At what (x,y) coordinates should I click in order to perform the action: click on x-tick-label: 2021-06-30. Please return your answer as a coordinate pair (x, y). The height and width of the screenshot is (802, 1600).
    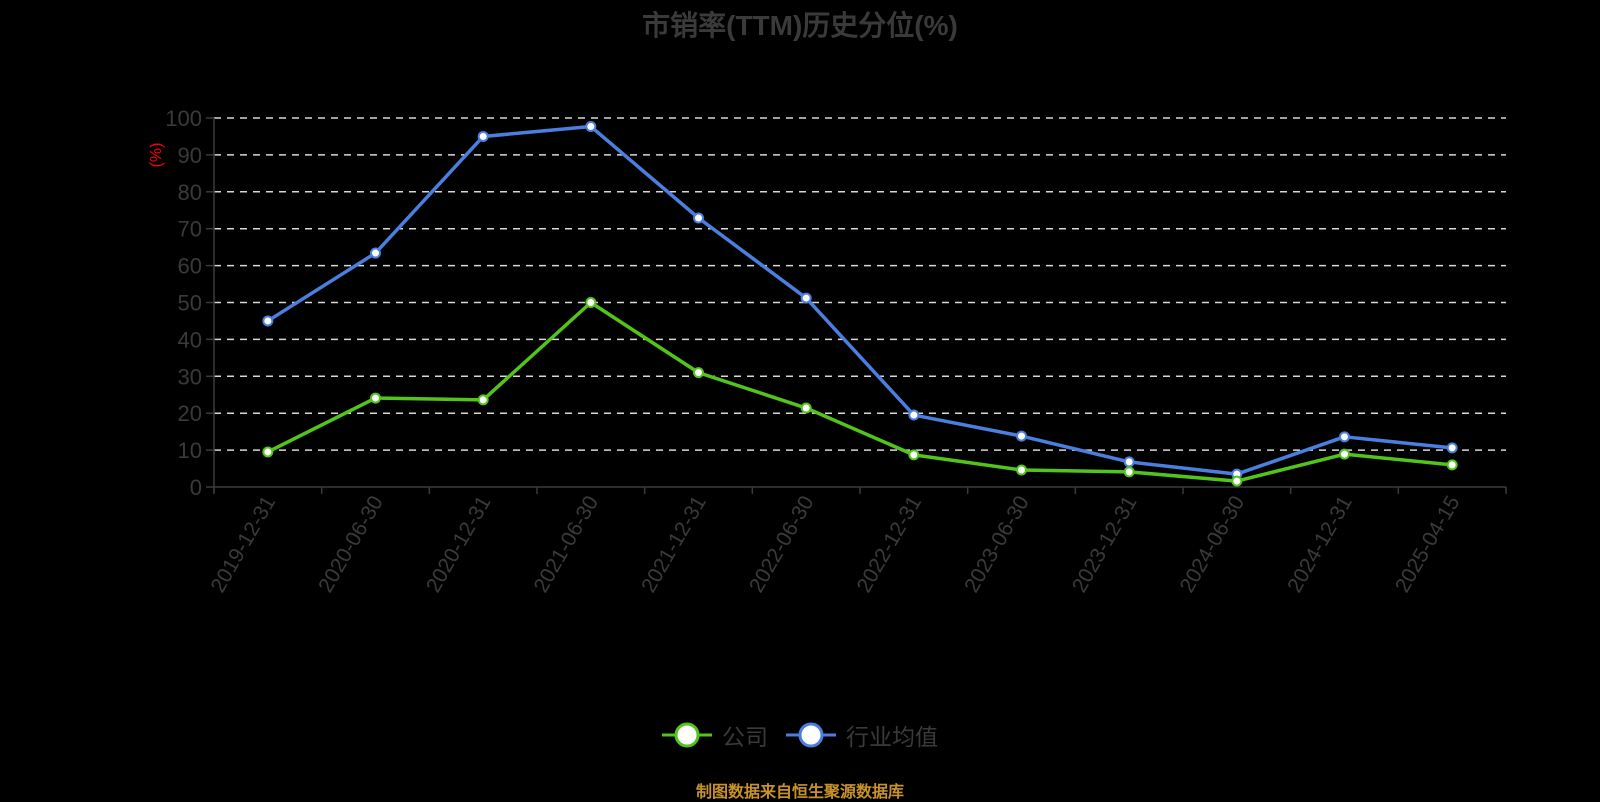
    Looking at the image, I should click on (567, 544).